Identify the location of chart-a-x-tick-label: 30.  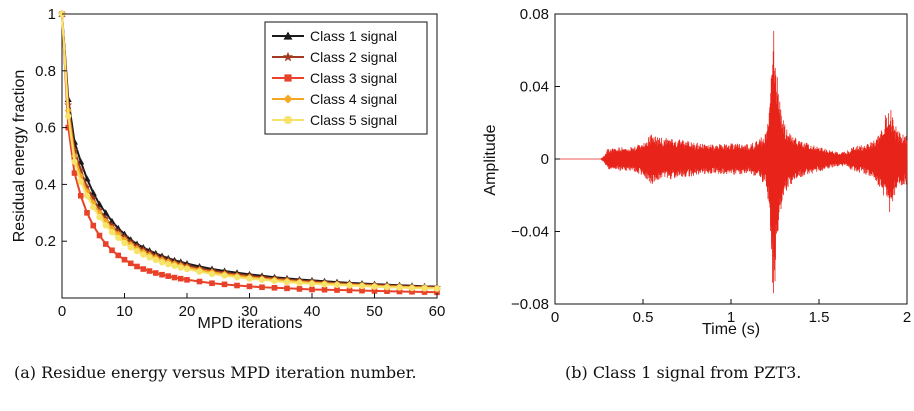
(249, 311).